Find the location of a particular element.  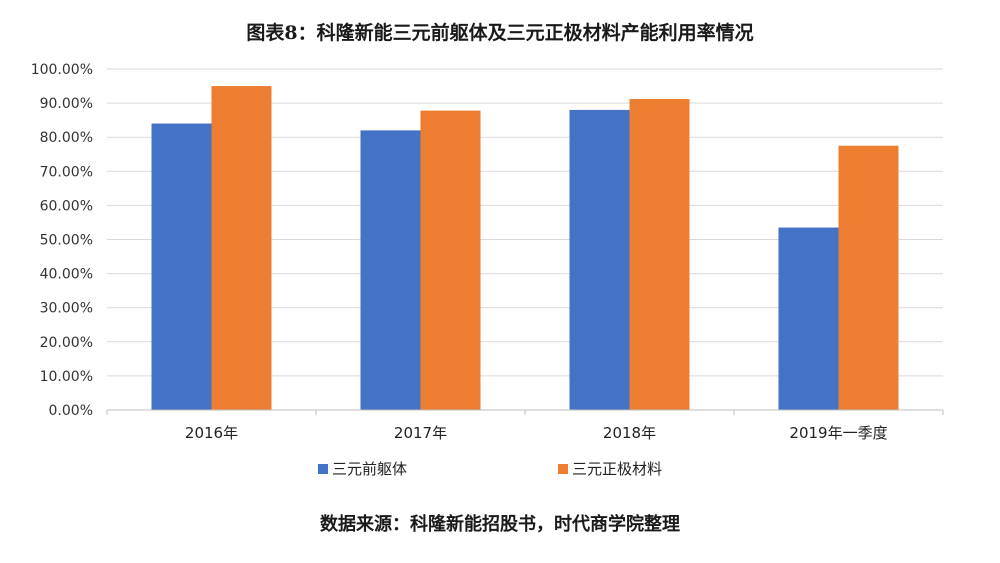

y-tick-label: 0.00% is located at coordinates (71, 411).